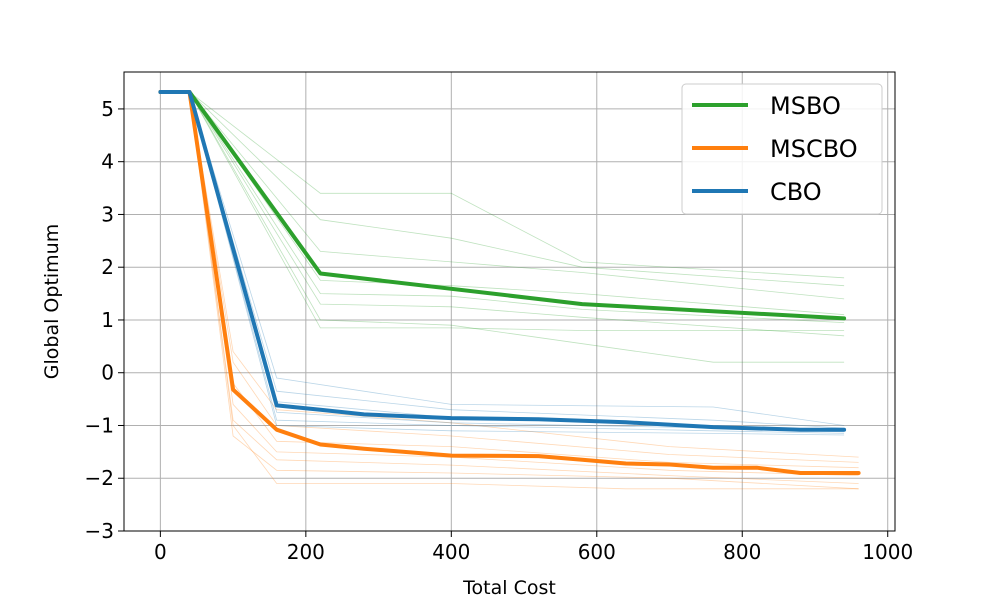 Image resolution: width=996 pixels, height=598 pixels. I want to click on x-axis-label: Total Cost, so click(509, 587).